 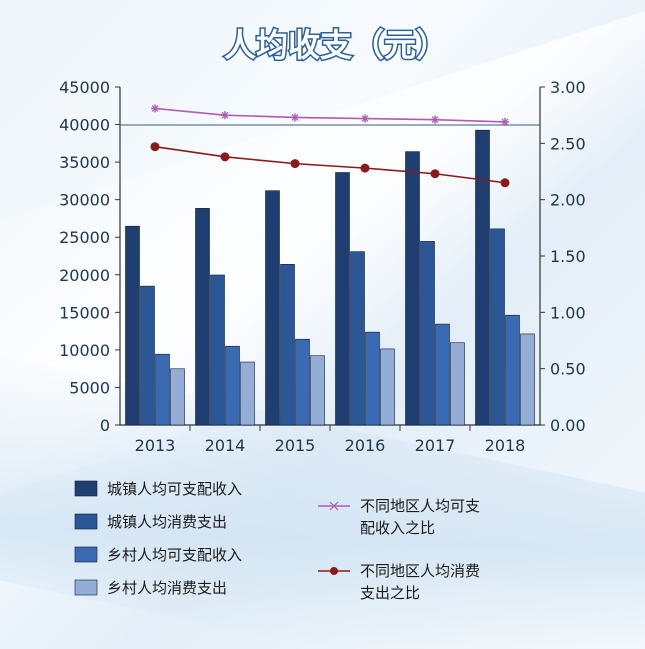 I want to click on left-tick-label: 25000, so click(x=84, y=237).